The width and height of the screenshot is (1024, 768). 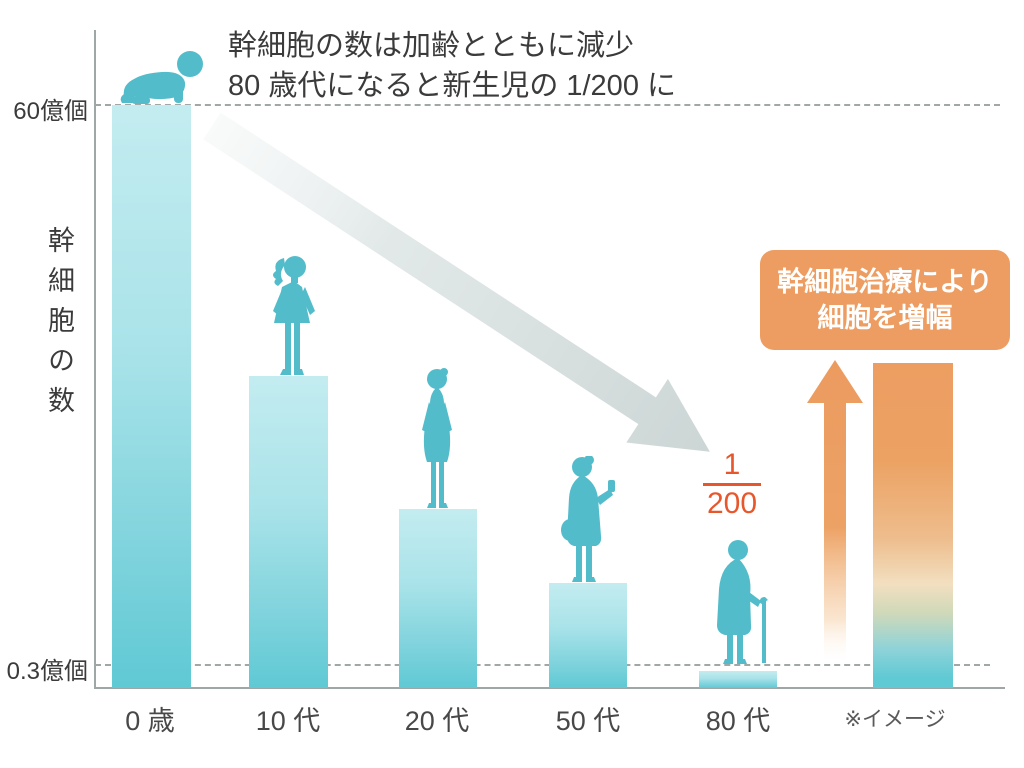 I want to click on elderly-woman-cane-icon, so click(x=741, y=601).